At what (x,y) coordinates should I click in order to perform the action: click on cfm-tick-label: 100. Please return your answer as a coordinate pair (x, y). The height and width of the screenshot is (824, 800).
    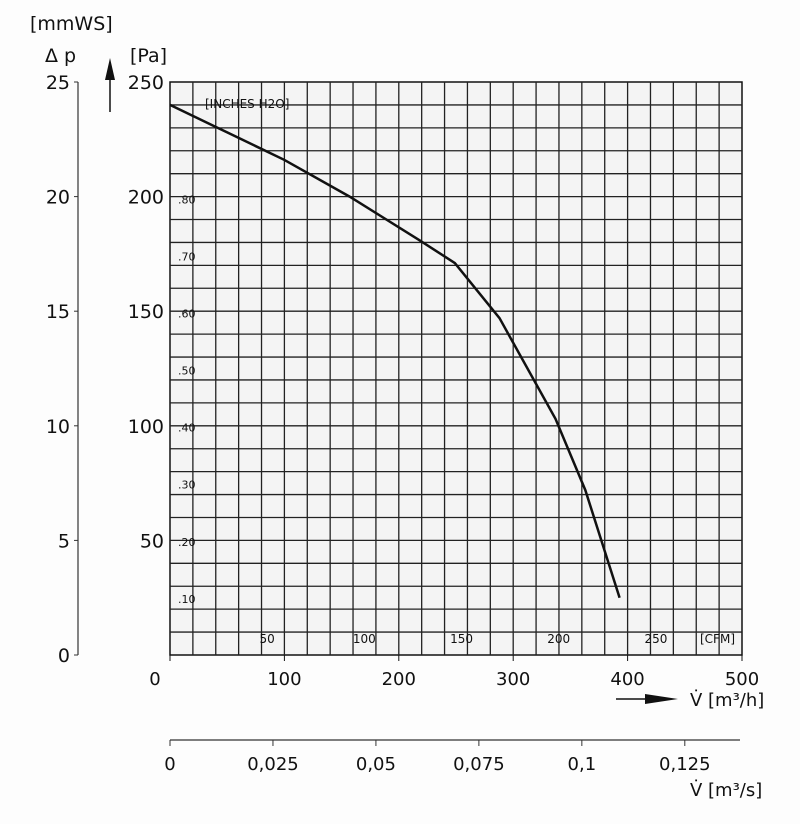
    Looking at the image, I should click on (364, 639).